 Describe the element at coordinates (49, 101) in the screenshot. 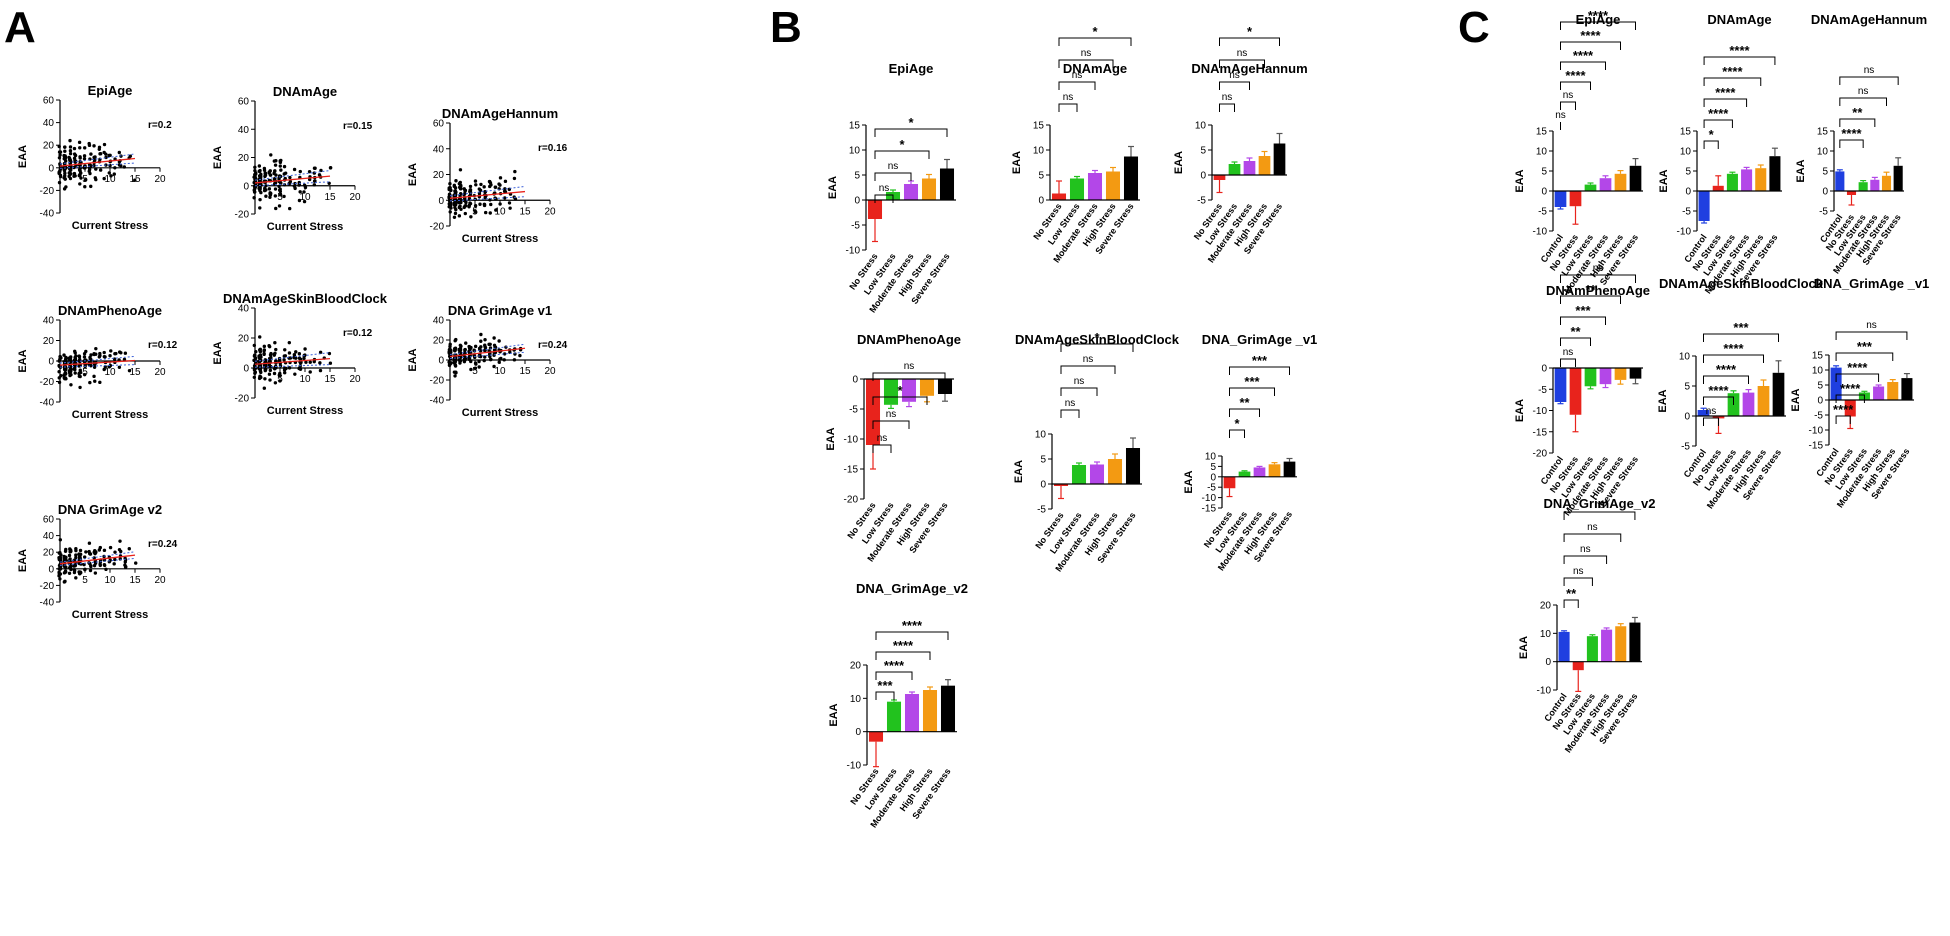

I see `y-tick-label: 60` at that location.